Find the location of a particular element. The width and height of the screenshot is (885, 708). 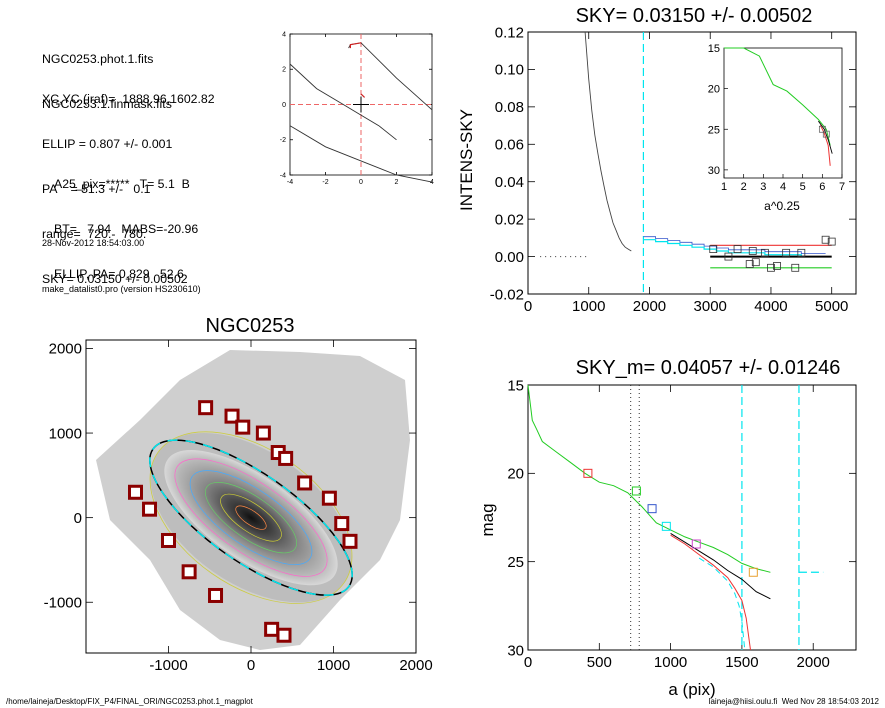

x-tick-label: 500 is located at coordinates (599, 662).